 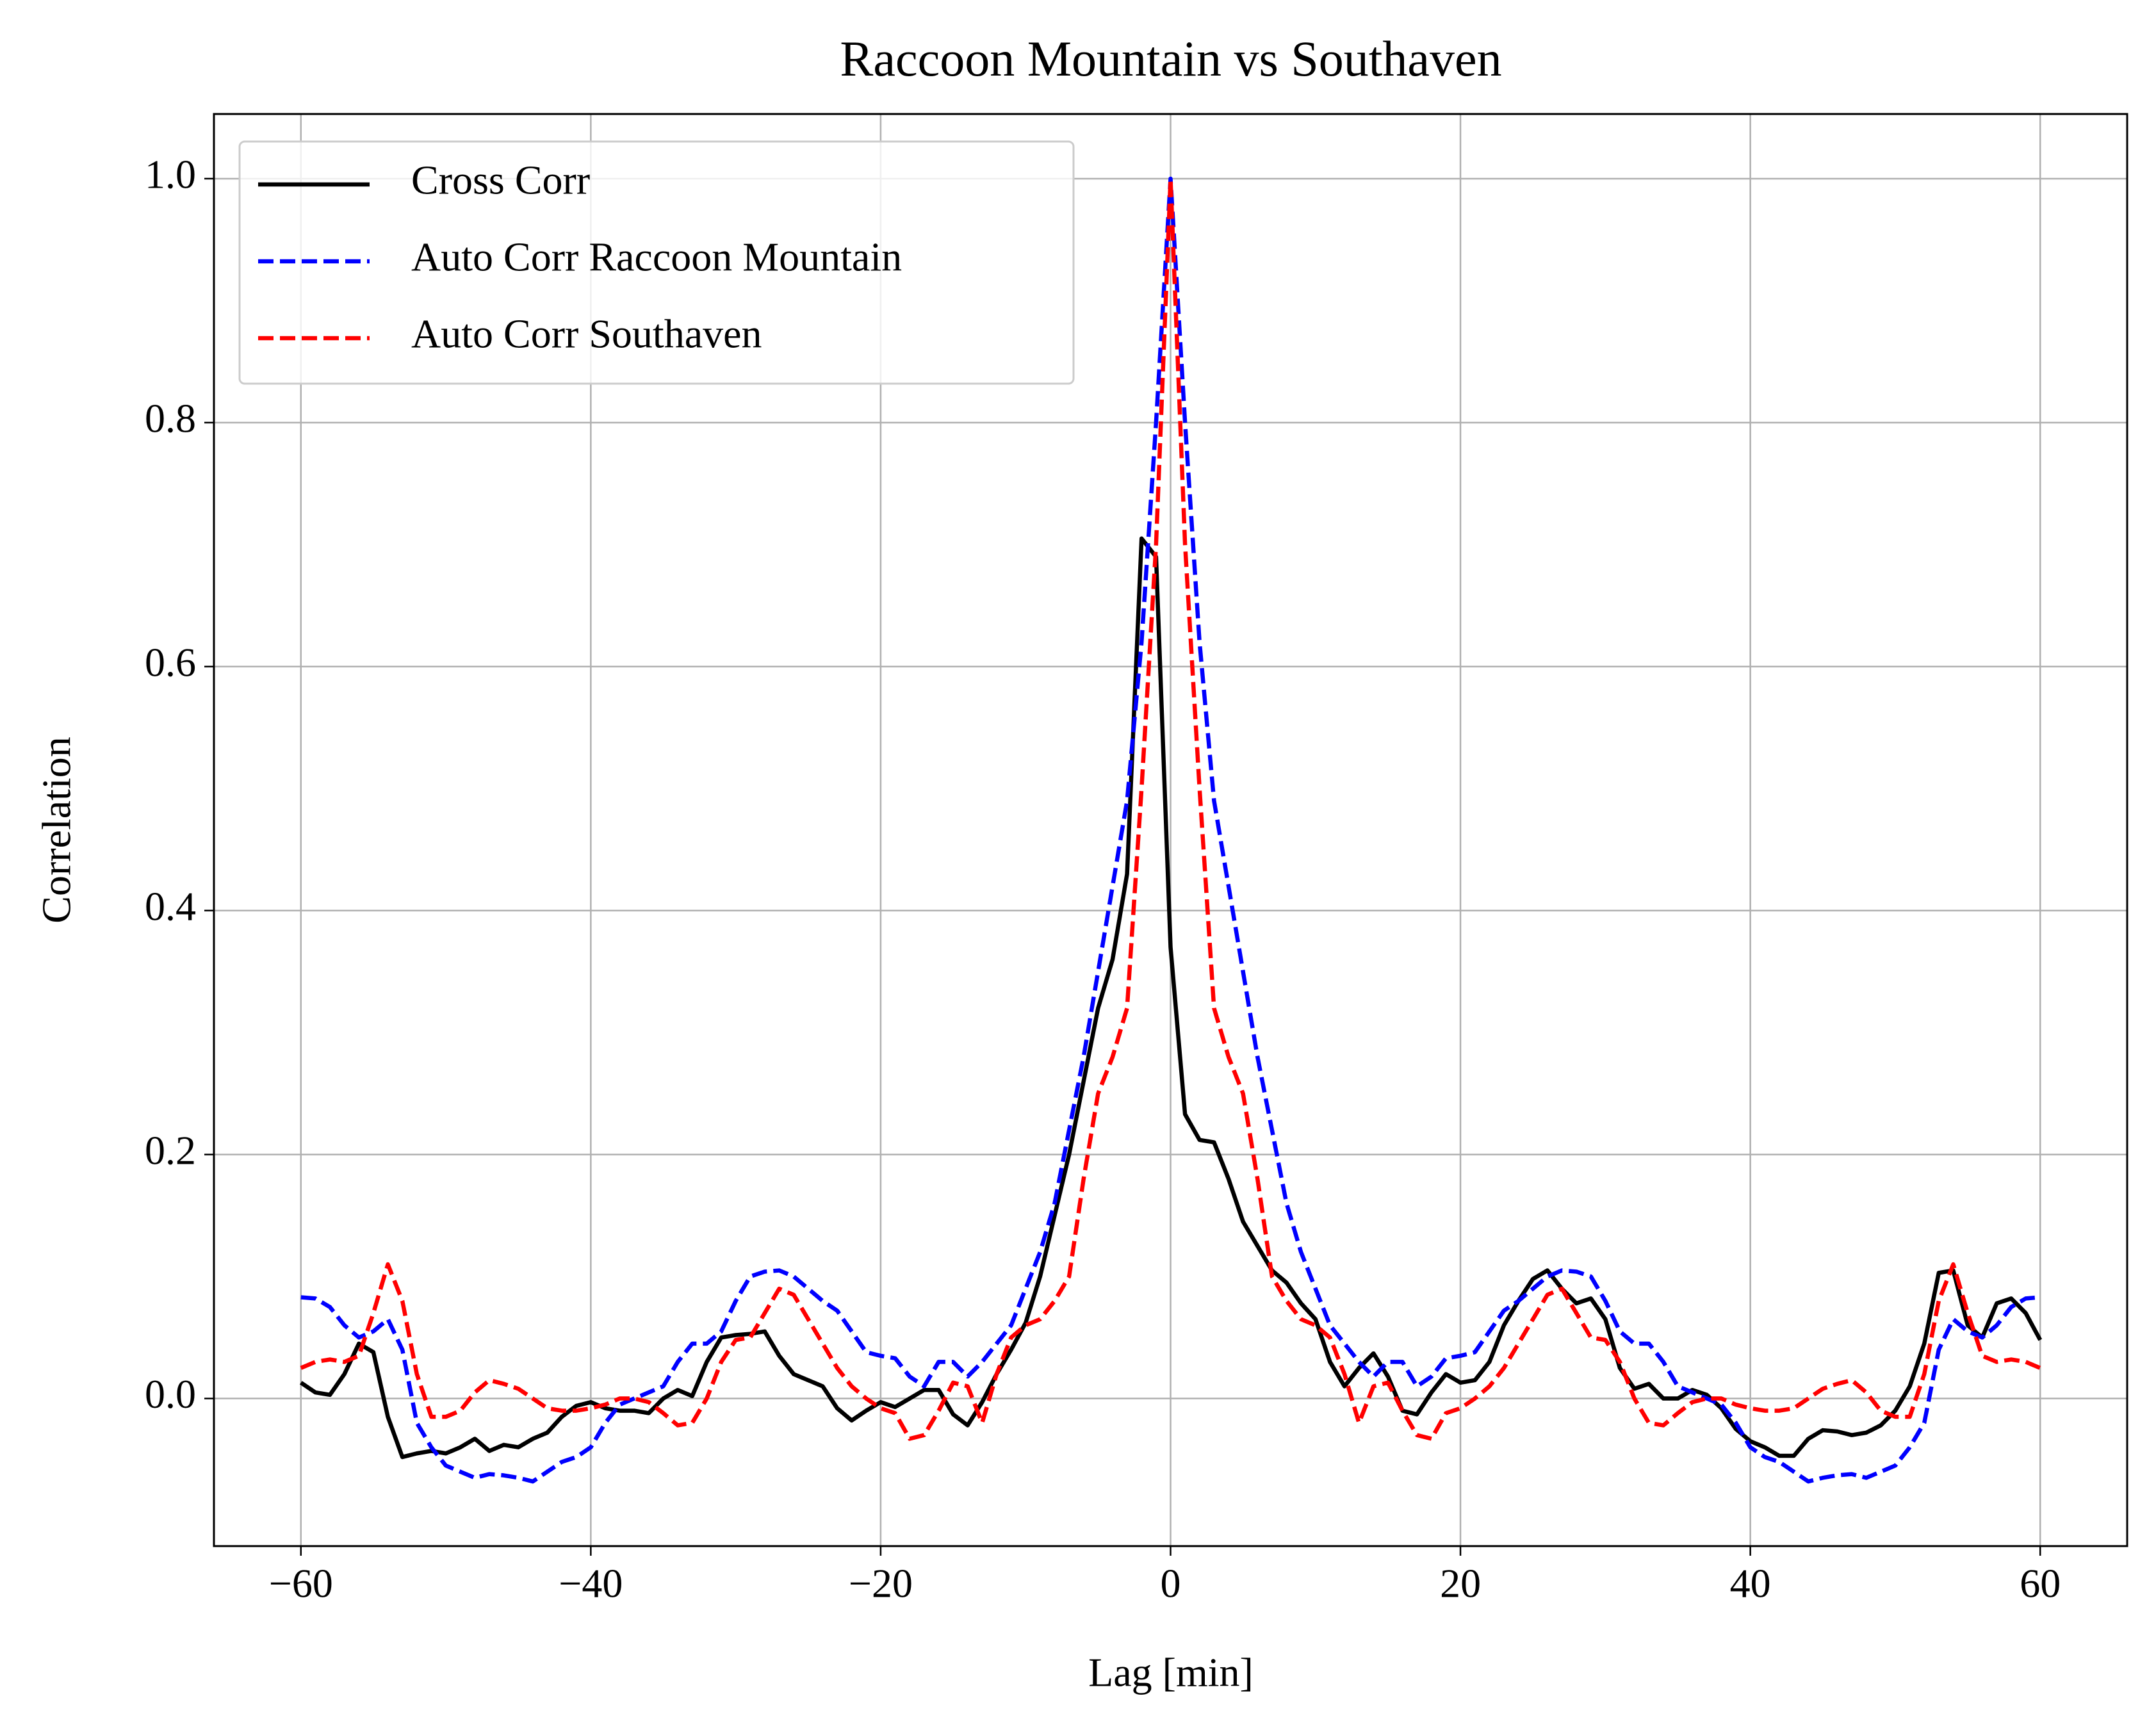 What do you see at coordinates (170, 662) in the screenshot?
I see `y-tick-label: 0.6` at bounding box center [170, 662].